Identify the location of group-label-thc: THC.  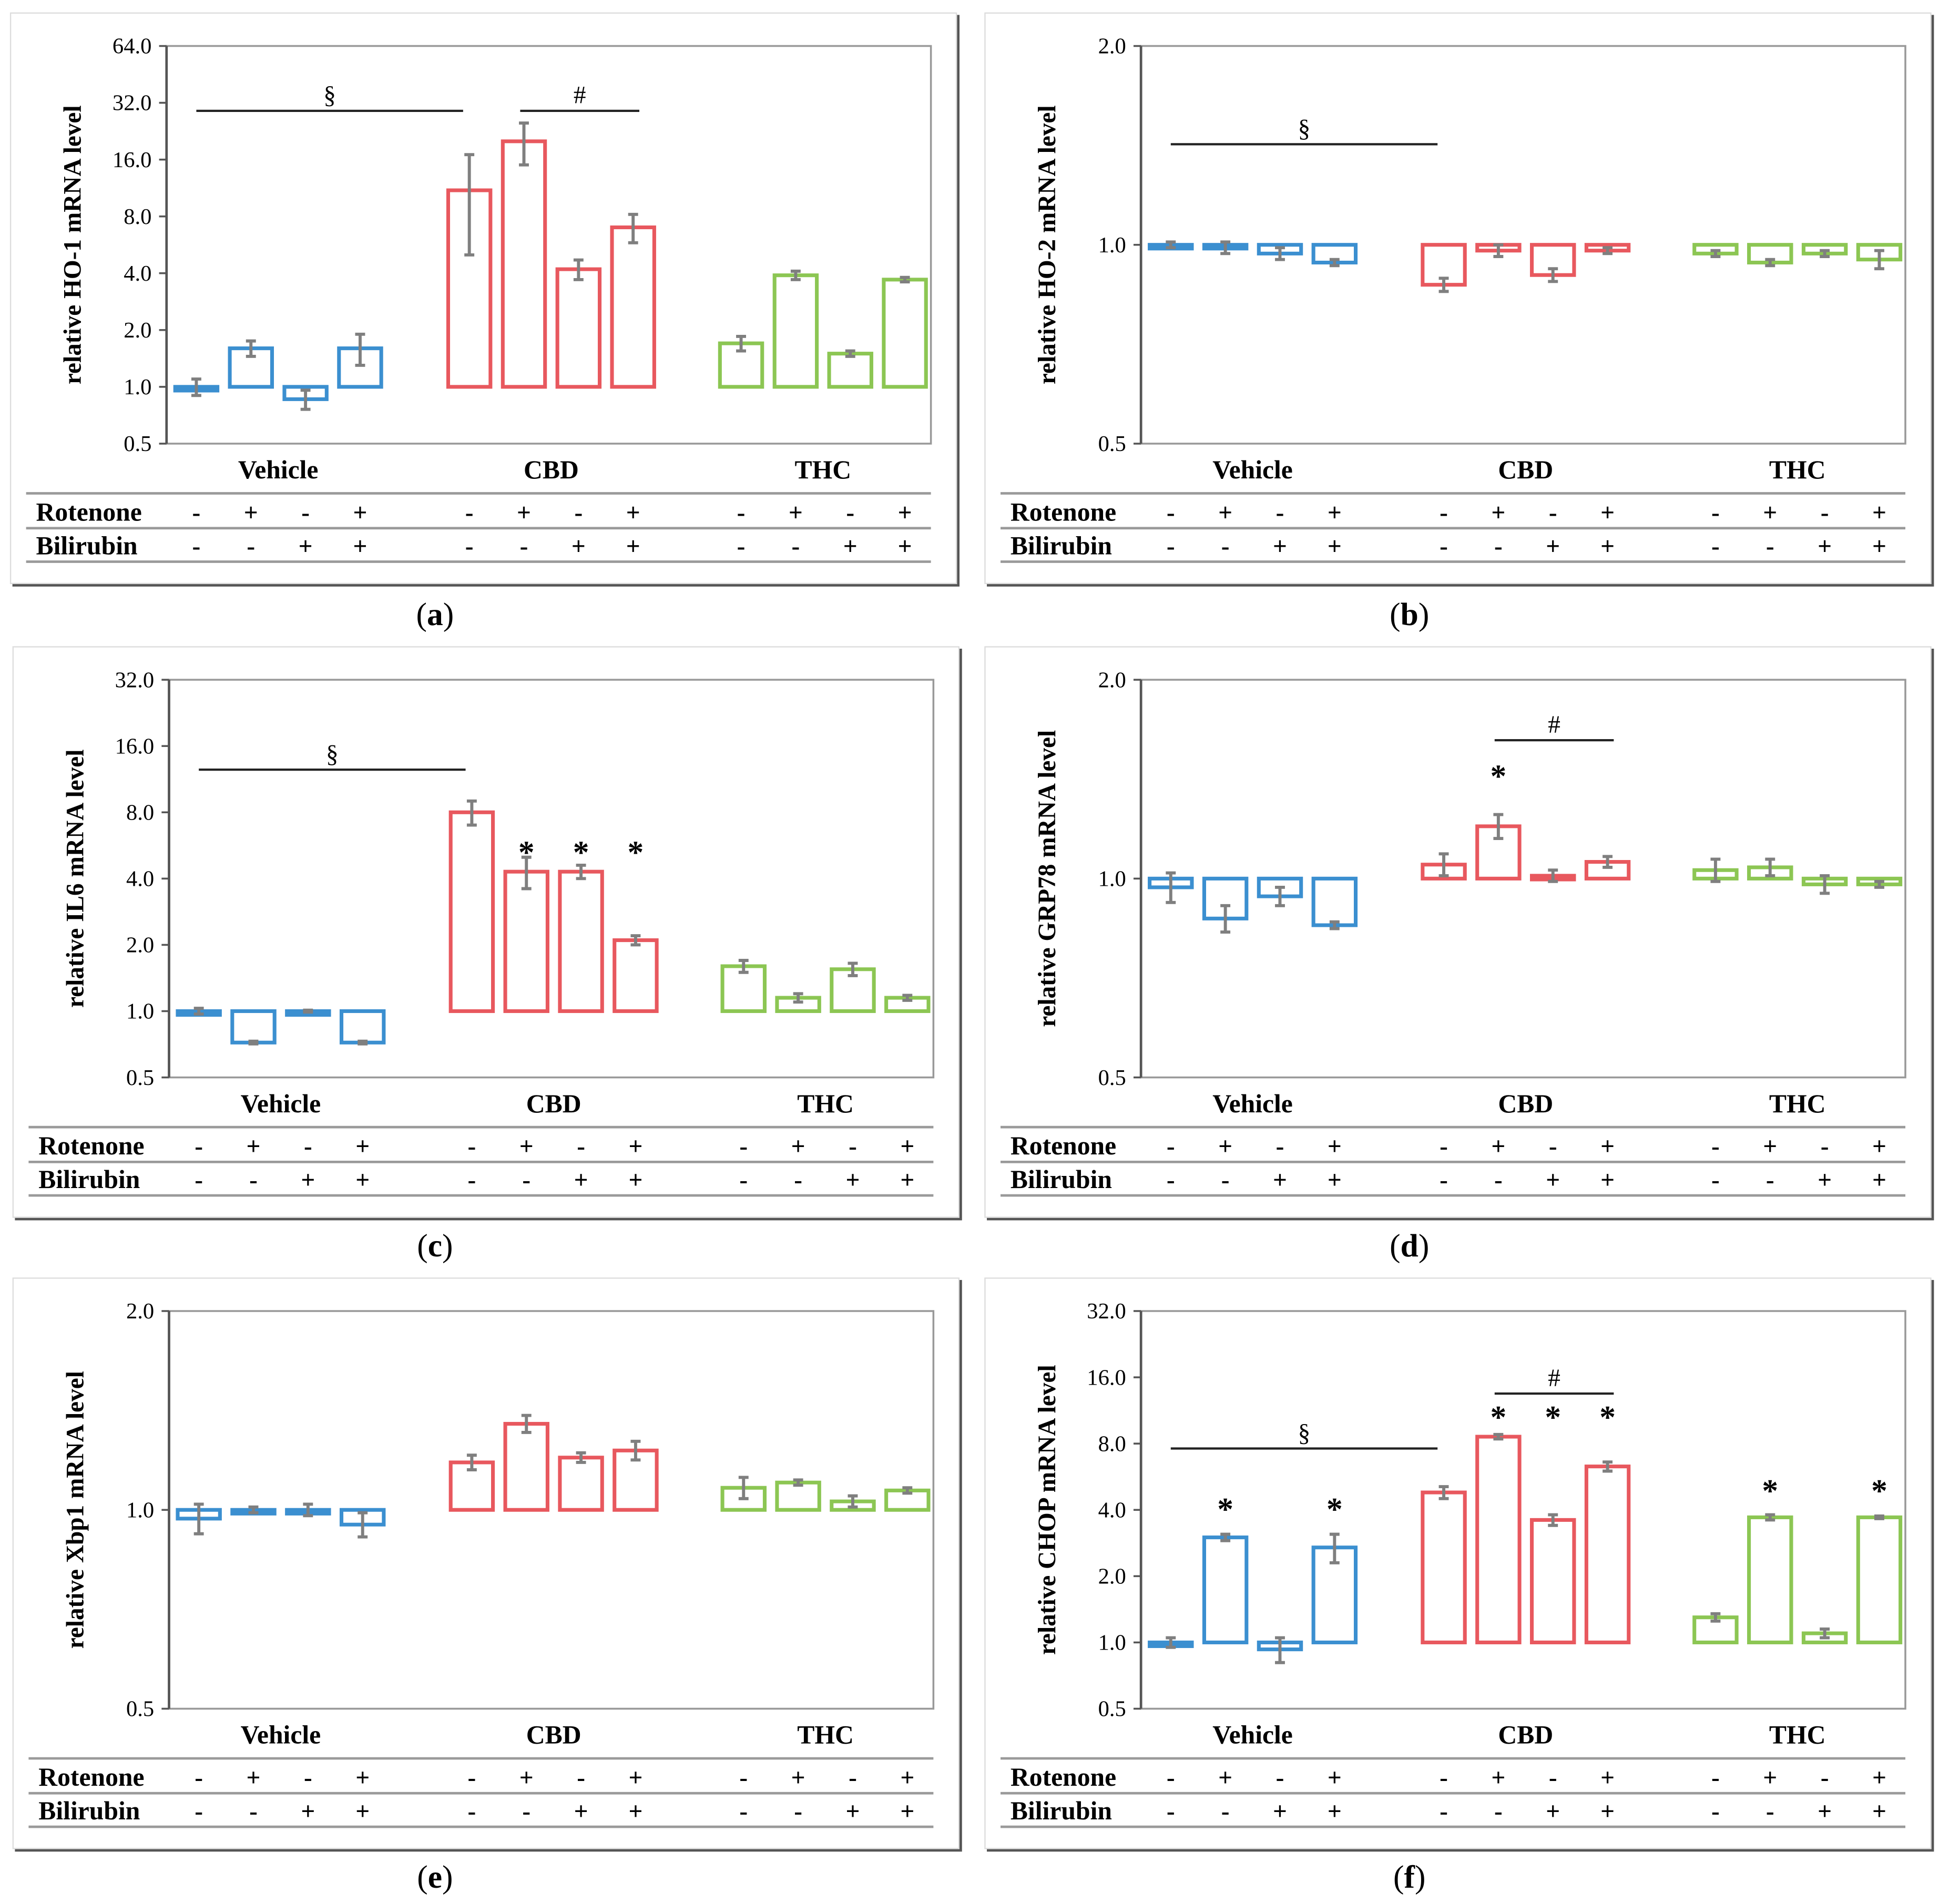
(825, 1735).